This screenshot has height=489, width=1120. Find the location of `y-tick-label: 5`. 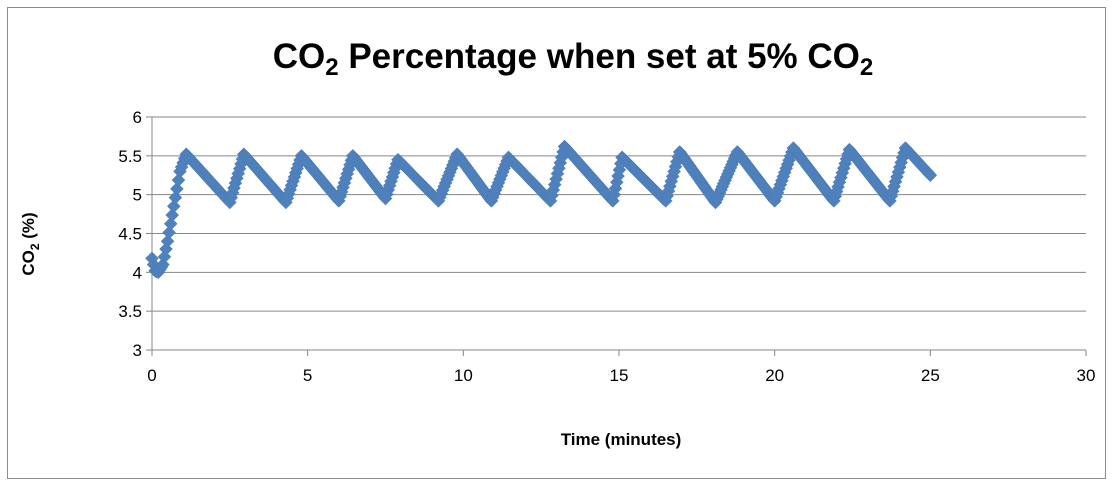

y-tick-label: 5 is located at coordinates (137, 195).